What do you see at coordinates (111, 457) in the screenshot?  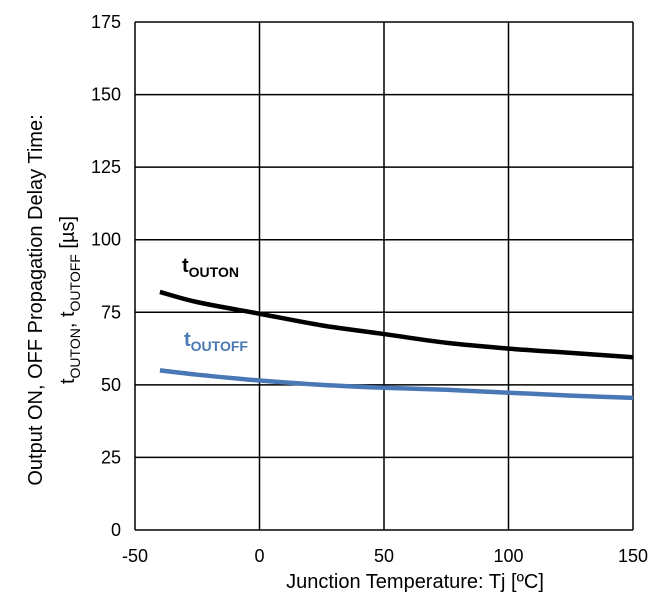 I see `y-tick-label: 25` at bounding box center [111, 457].